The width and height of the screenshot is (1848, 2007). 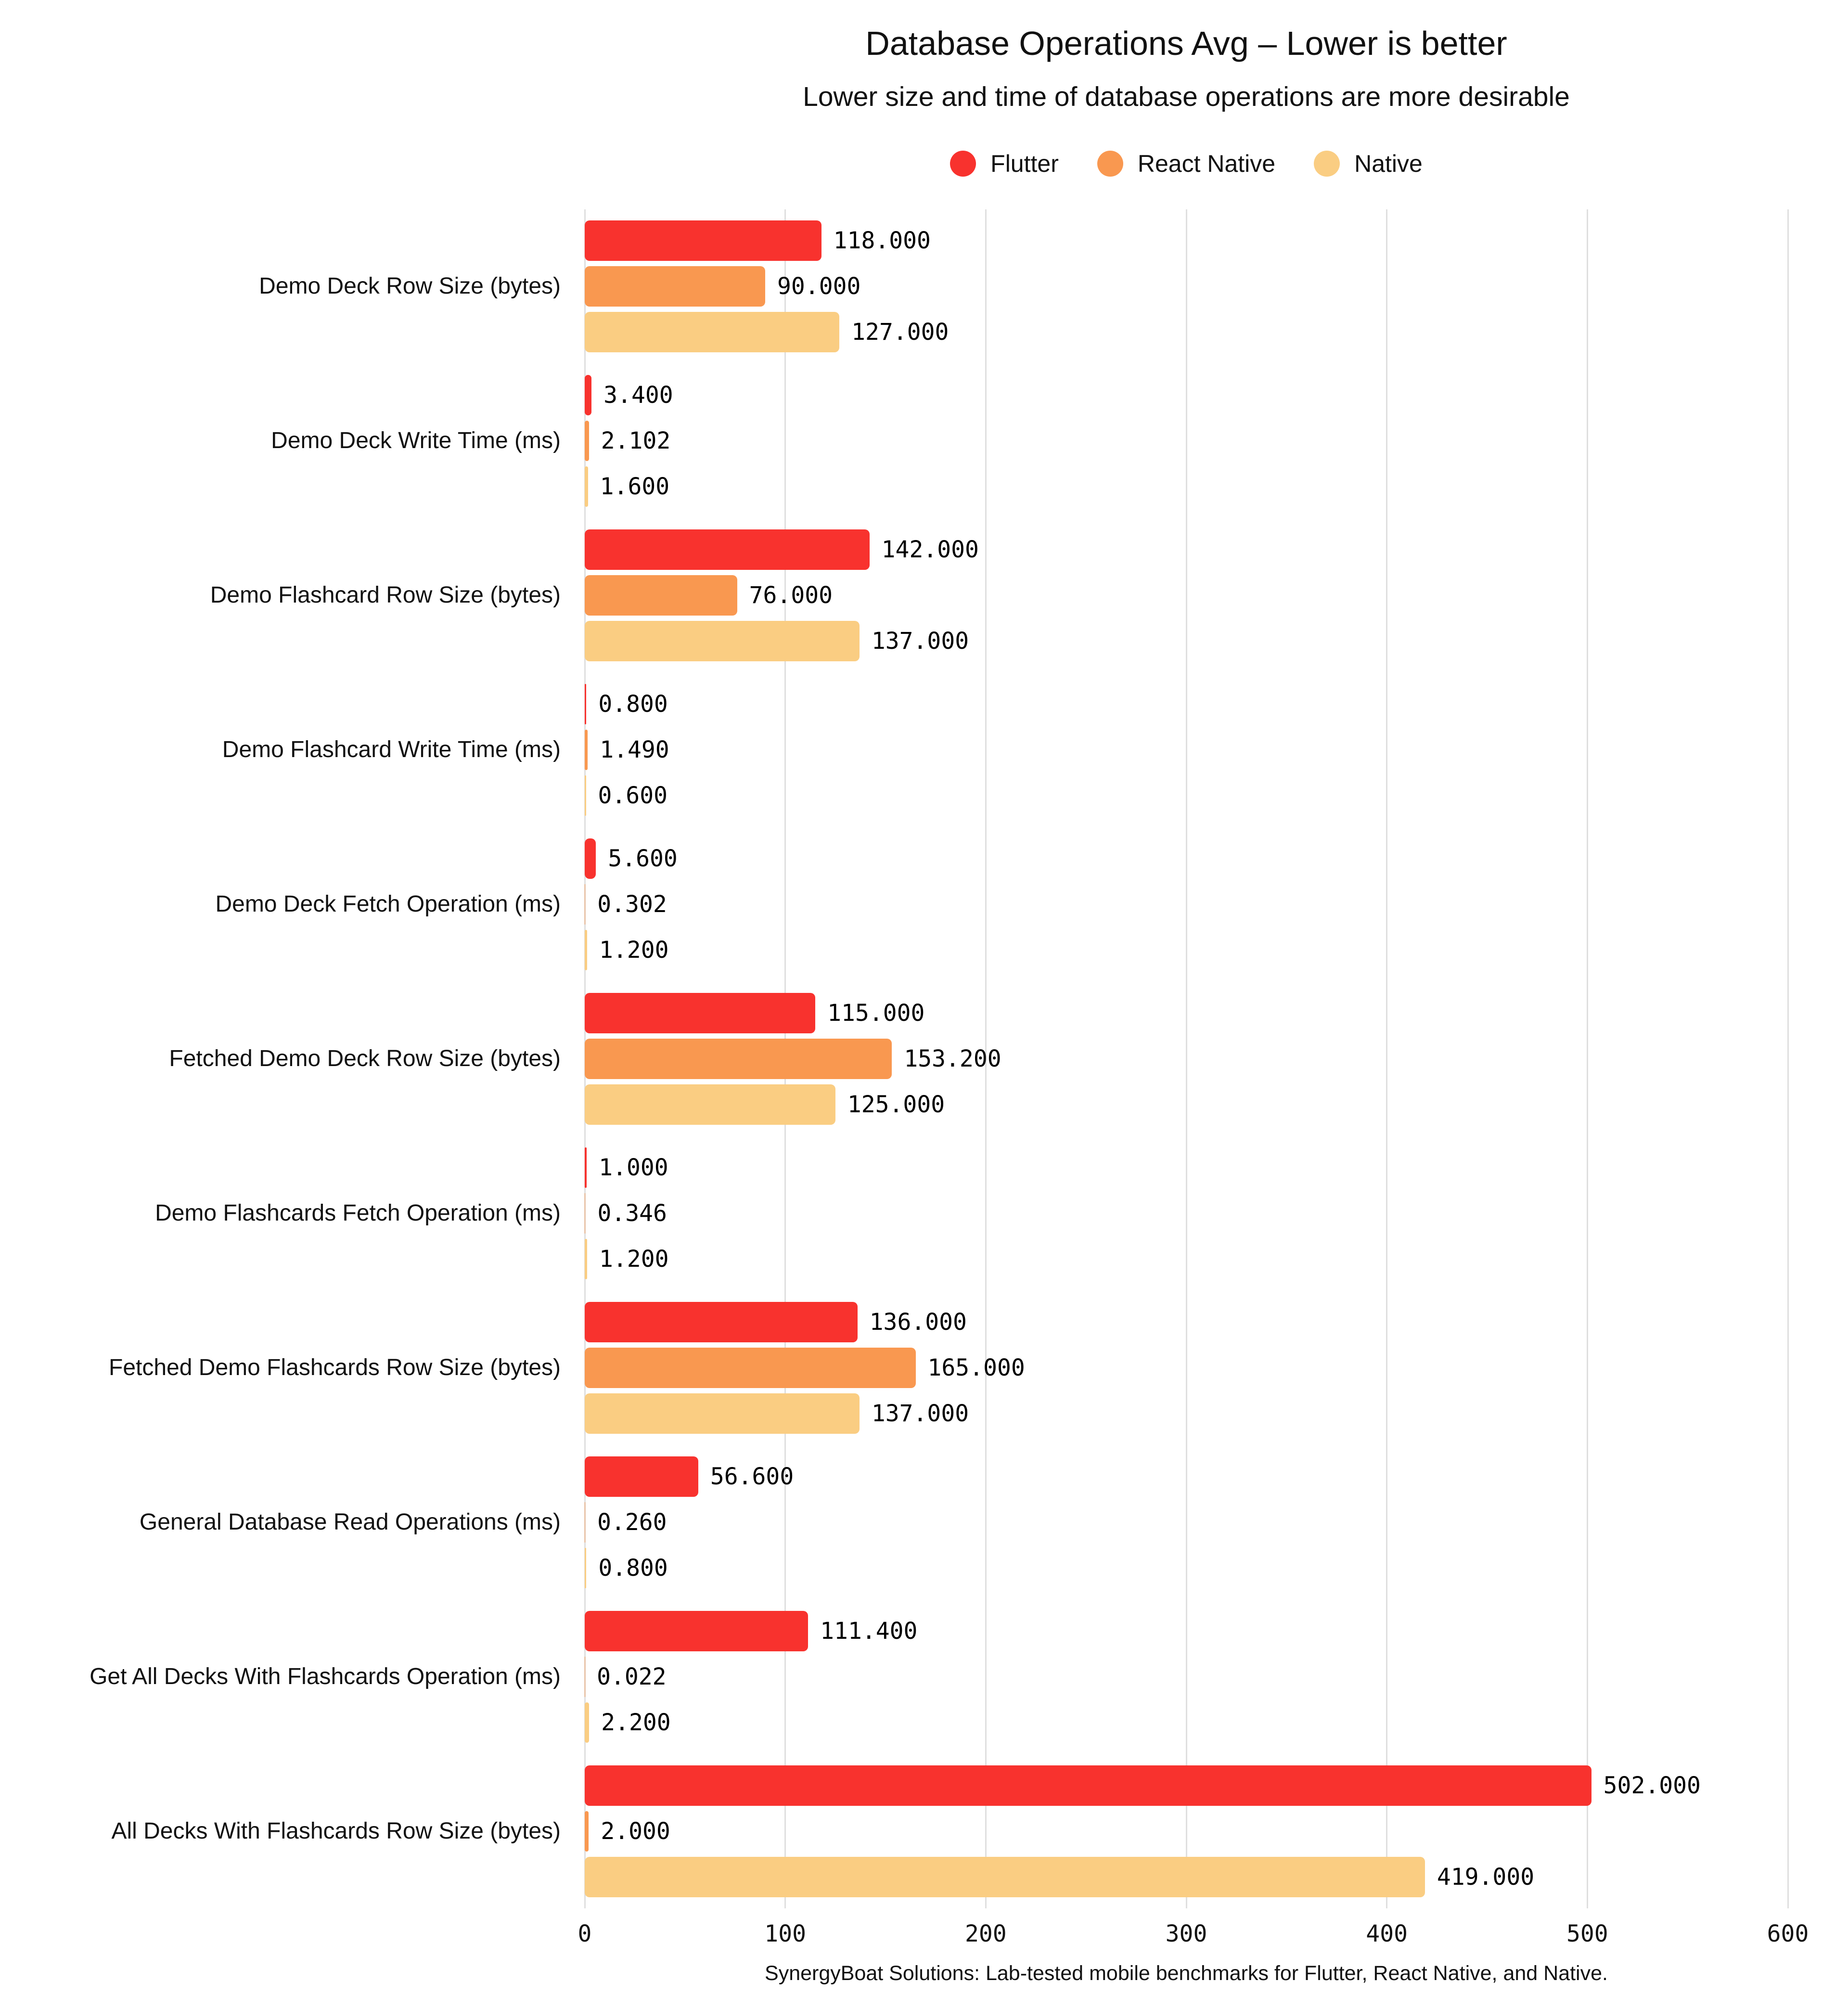 I want to click on legend-label: Flutter, so click(x=1024, y=163).